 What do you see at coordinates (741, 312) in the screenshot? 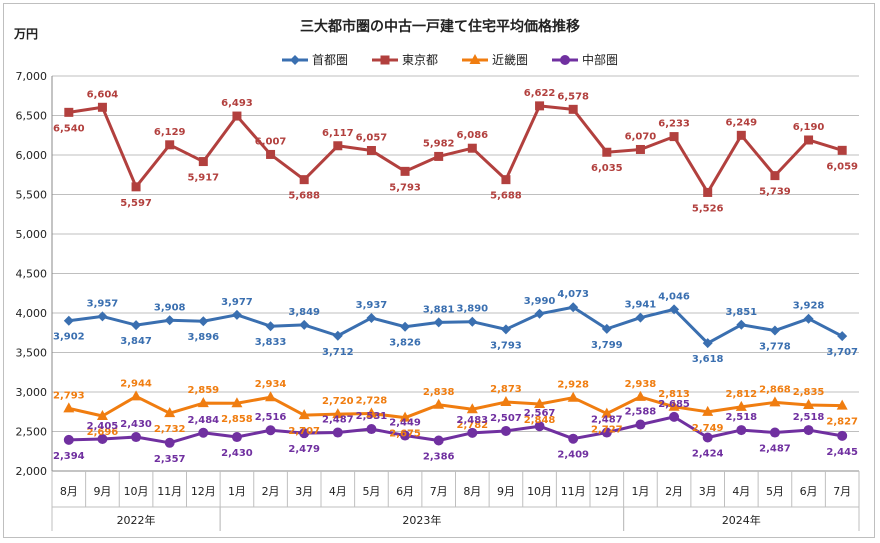
I see `data-label: 3,851` at bounding box center [741, 312].